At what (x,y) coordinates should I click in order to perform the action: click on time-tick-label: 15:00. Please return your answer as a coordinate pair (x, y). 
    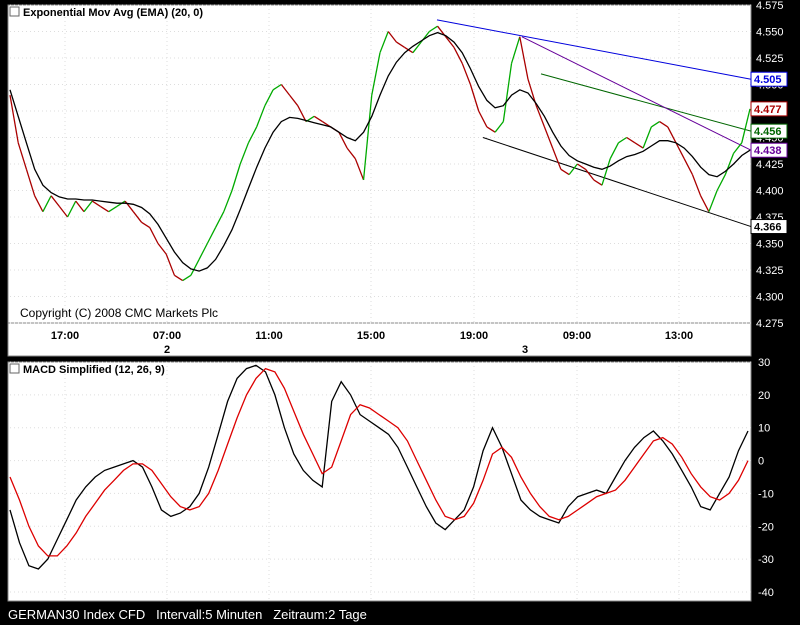
    Looking at the image, I should click on (371, 336).